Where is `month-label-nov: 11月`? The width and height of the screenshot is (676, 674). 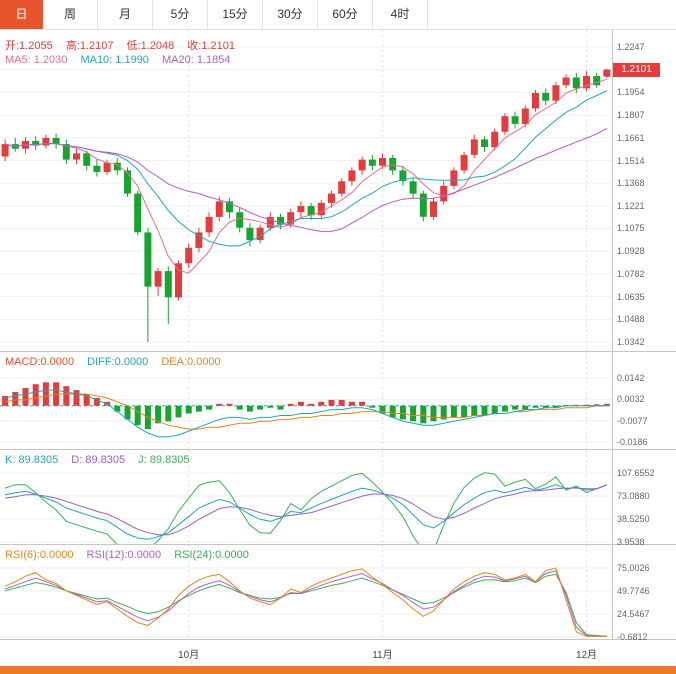
month-label-nov: 11月 is located at coordinates (382, 655).